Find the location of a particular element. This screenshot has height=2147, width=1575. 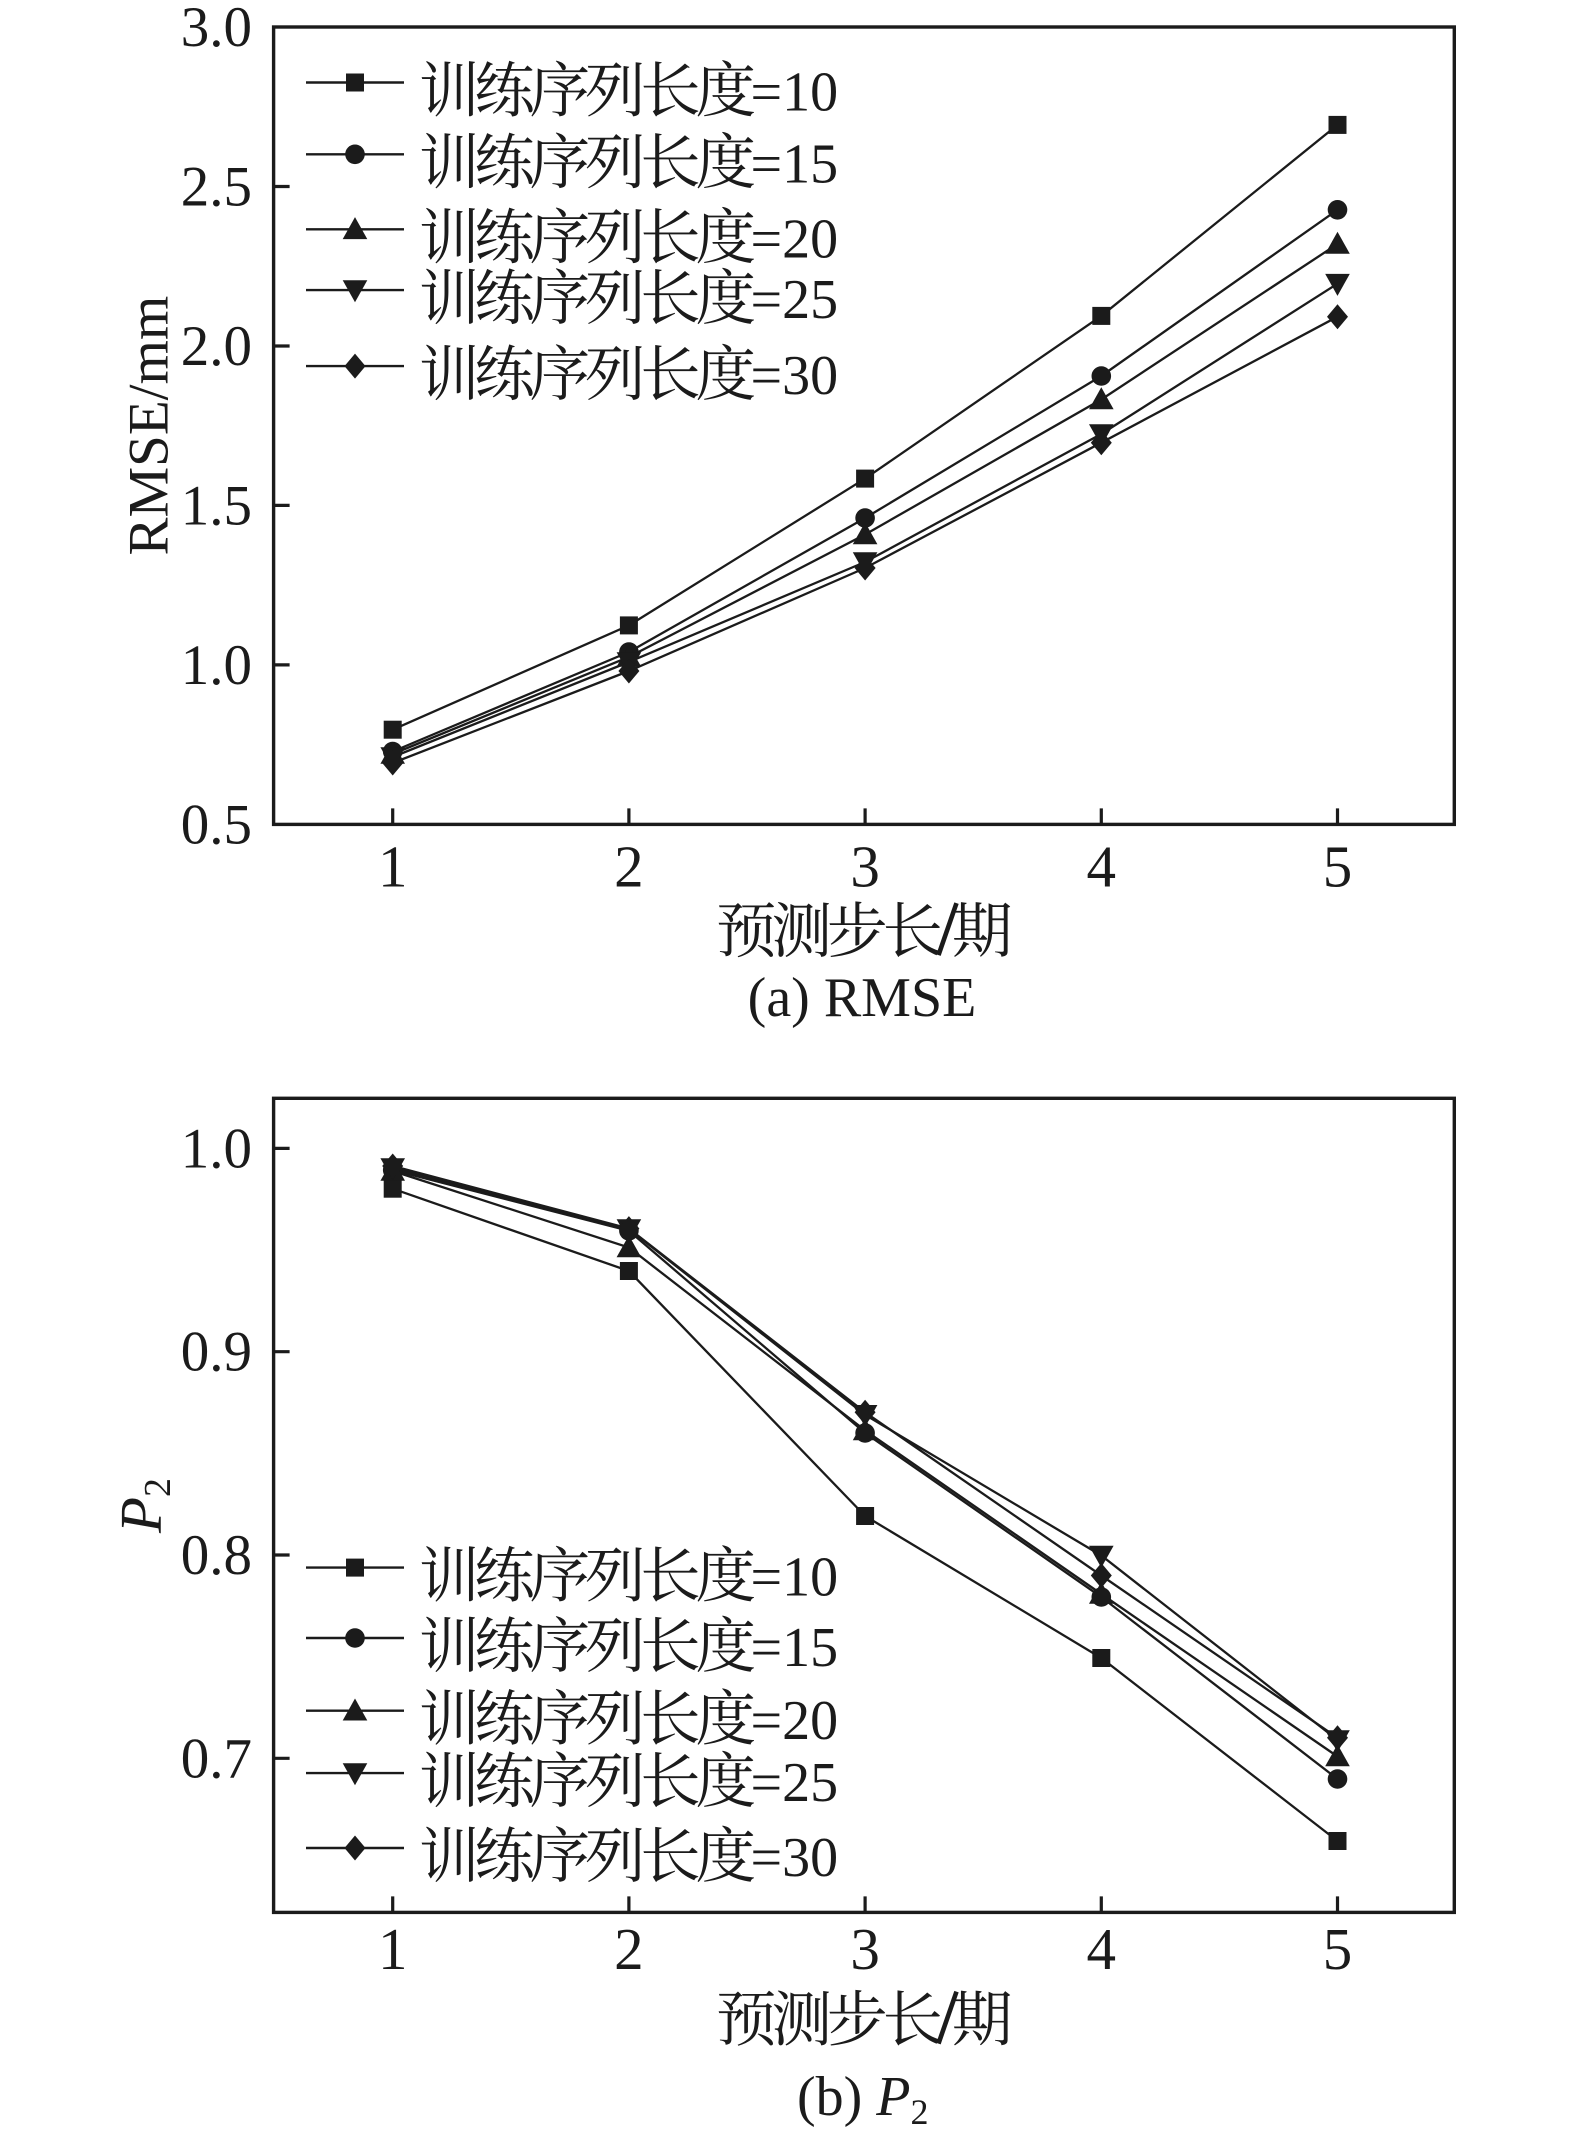

svg-text: 2.5 is located at coordinates (216, 187).